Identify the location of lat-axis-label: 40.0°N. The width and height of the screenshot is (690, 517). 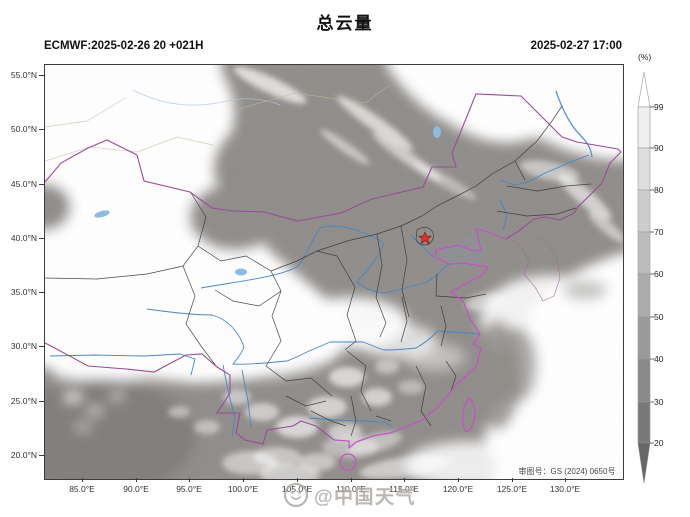
(23, 238).